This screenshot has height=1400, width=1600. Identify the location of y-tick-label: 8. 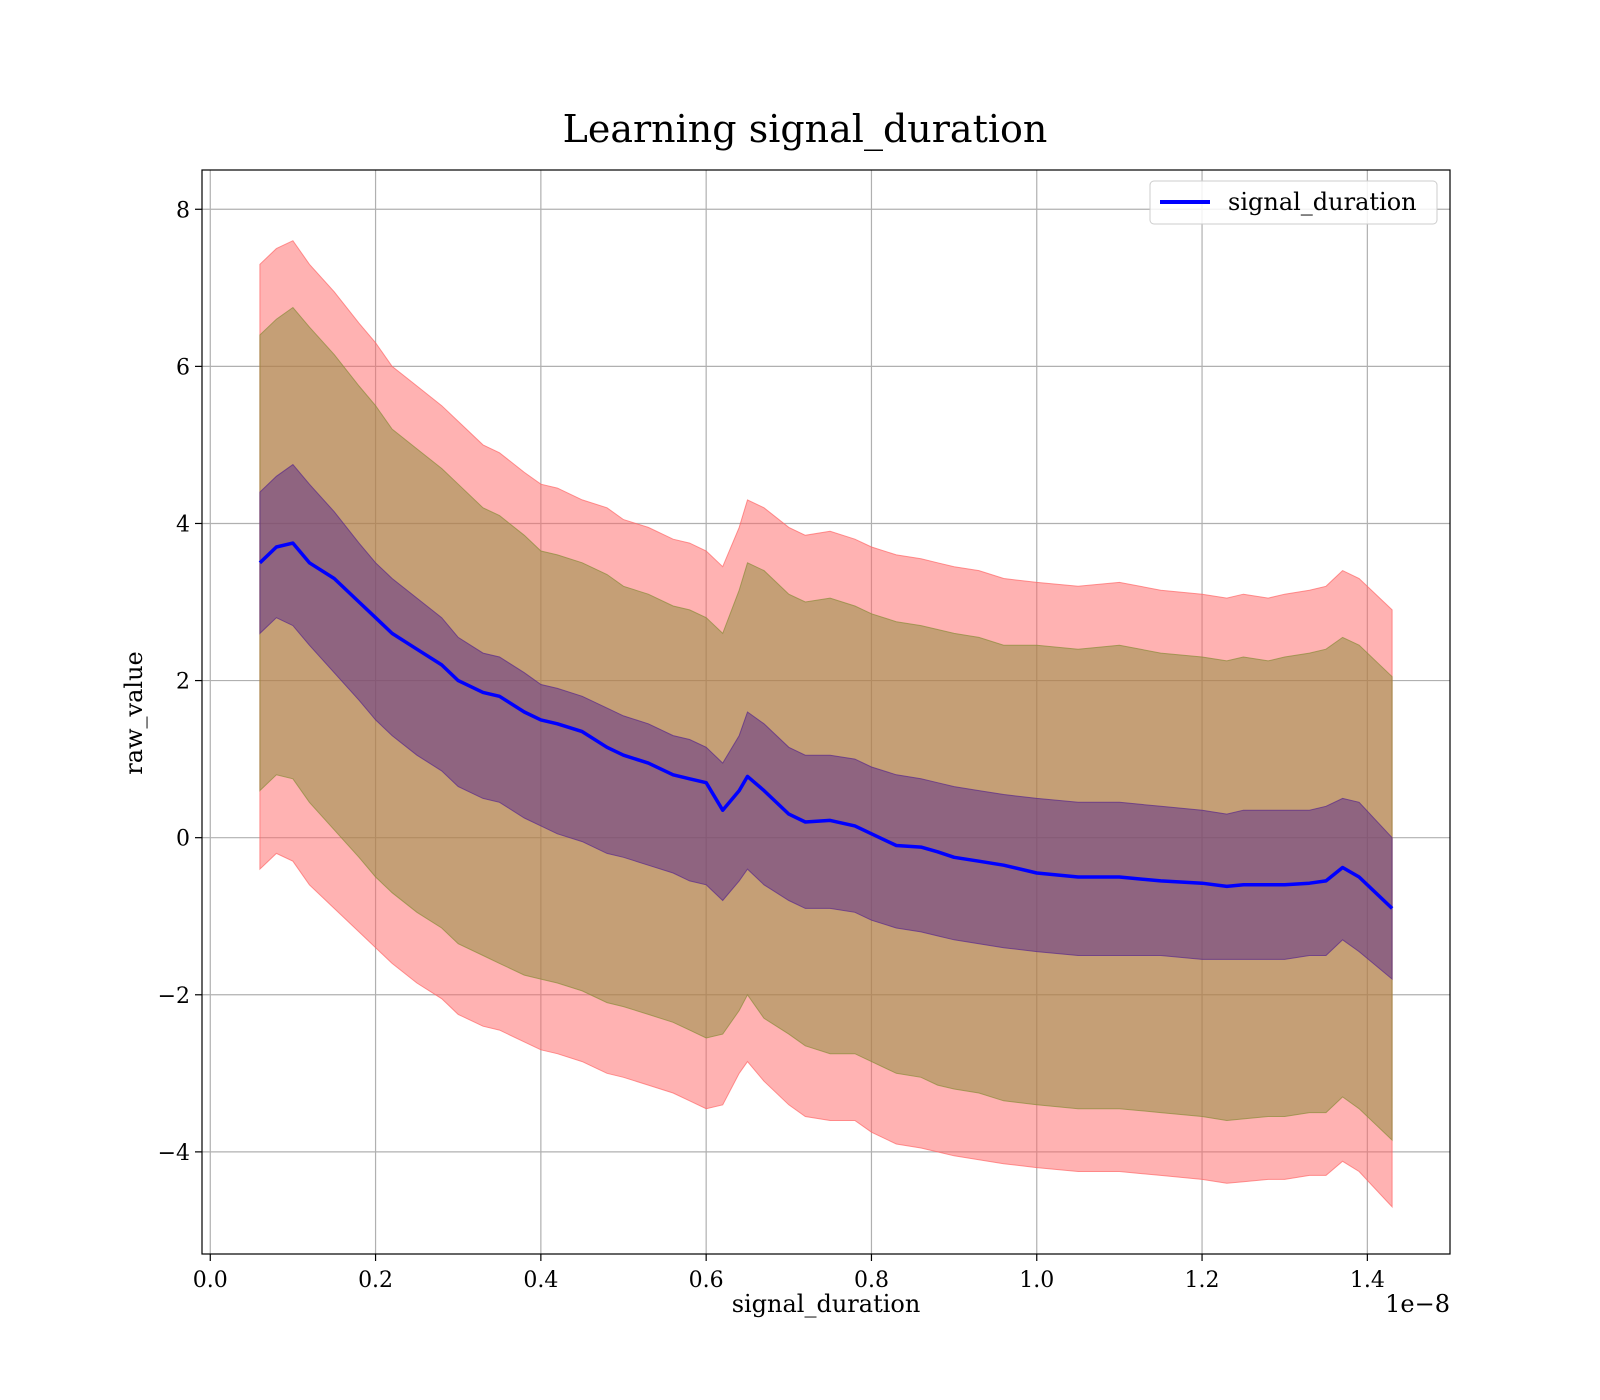
(183, 210).